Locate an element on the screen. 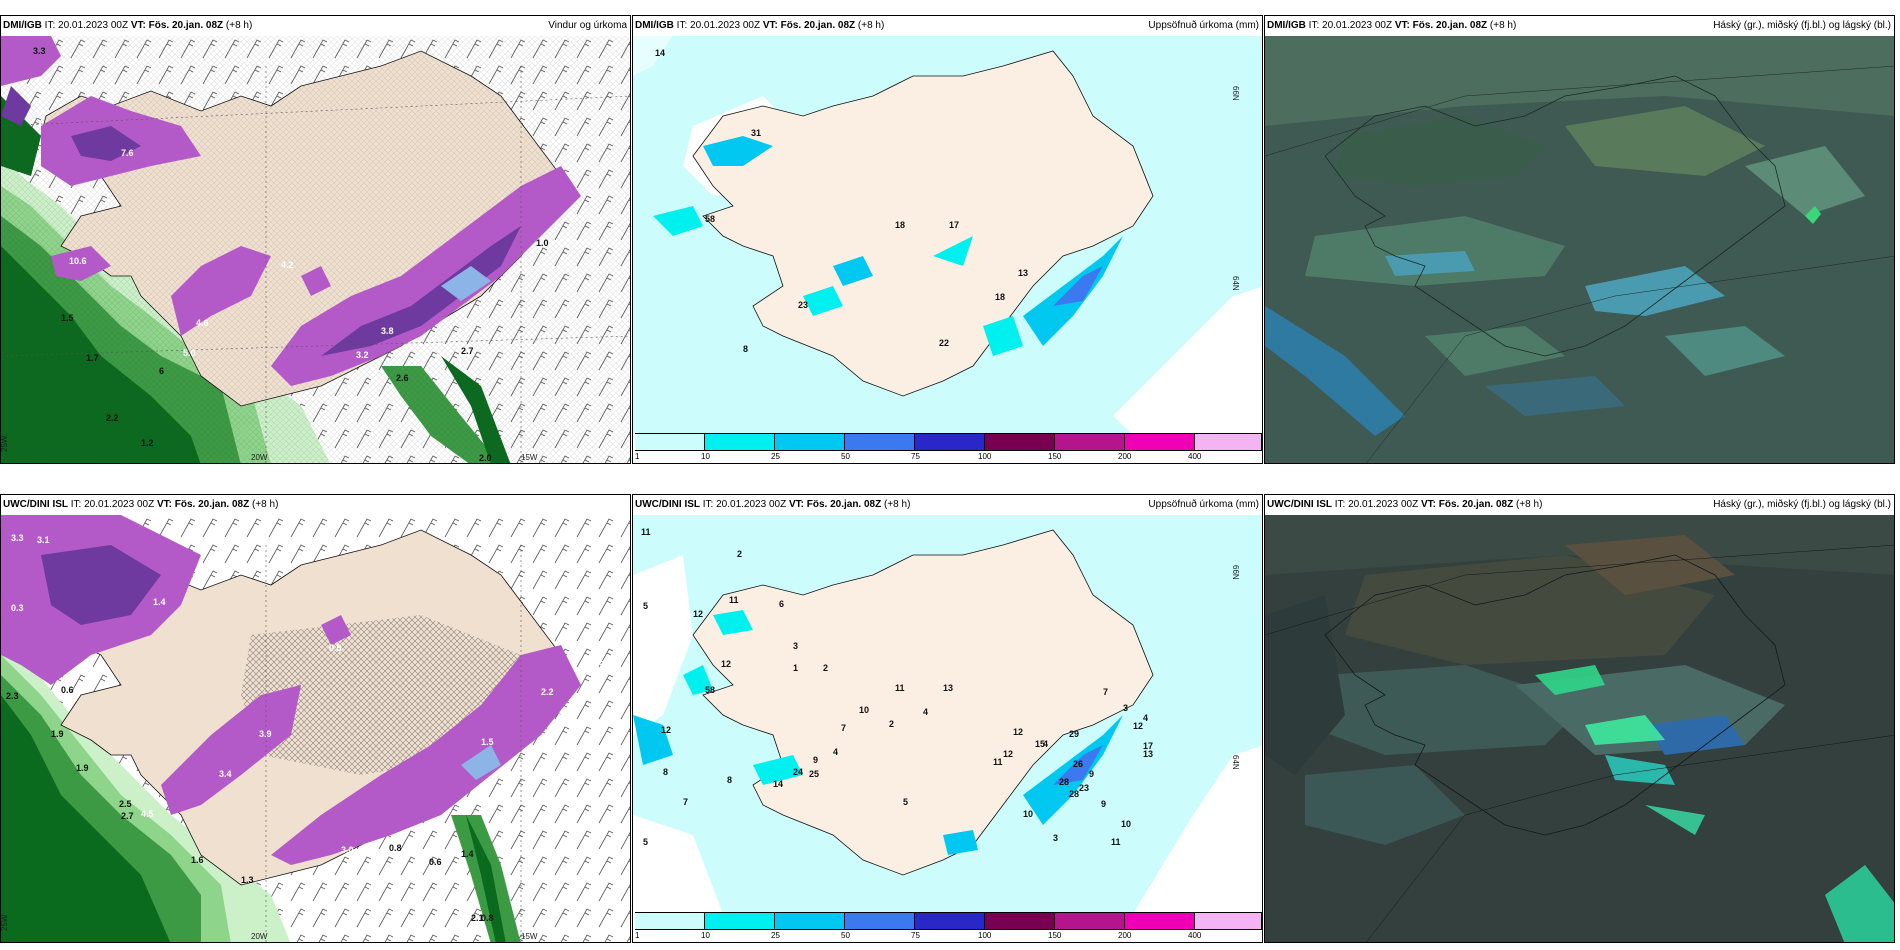  precip-label: 1.2 is located at coordinates (147, 443).